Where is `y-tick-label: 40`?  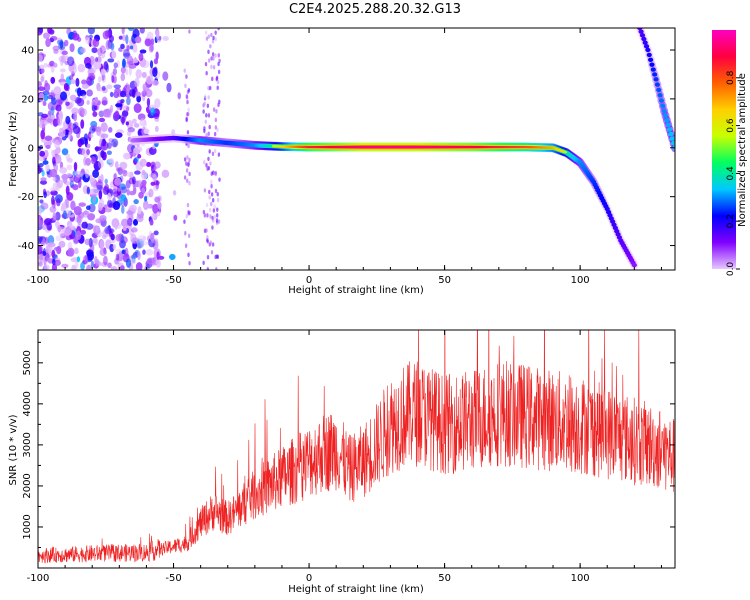
y-tick-label: 40 is located at coordinates (27, 51).